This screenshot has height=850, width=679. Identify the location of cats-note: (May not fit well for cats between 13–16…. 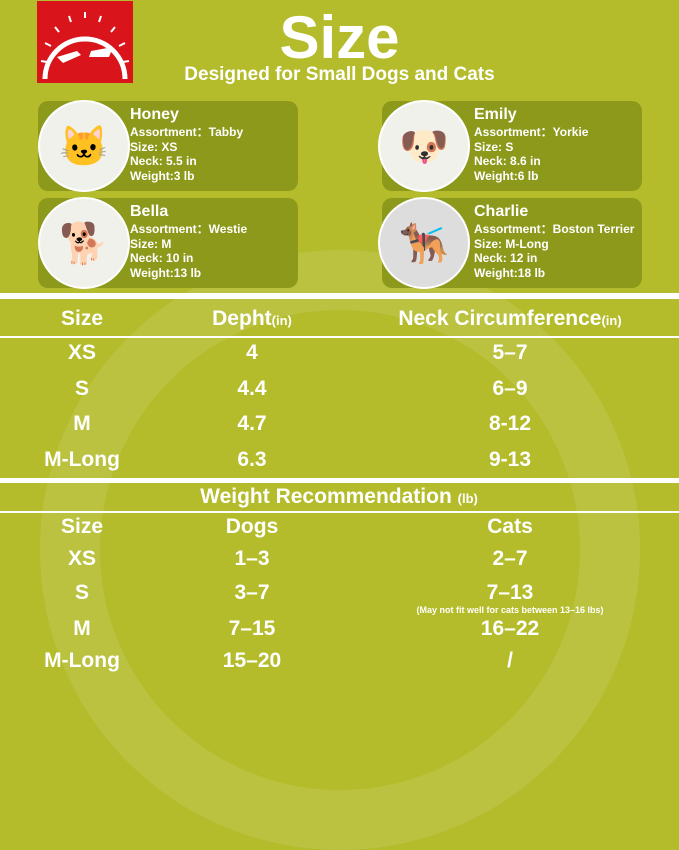
(510, 610).